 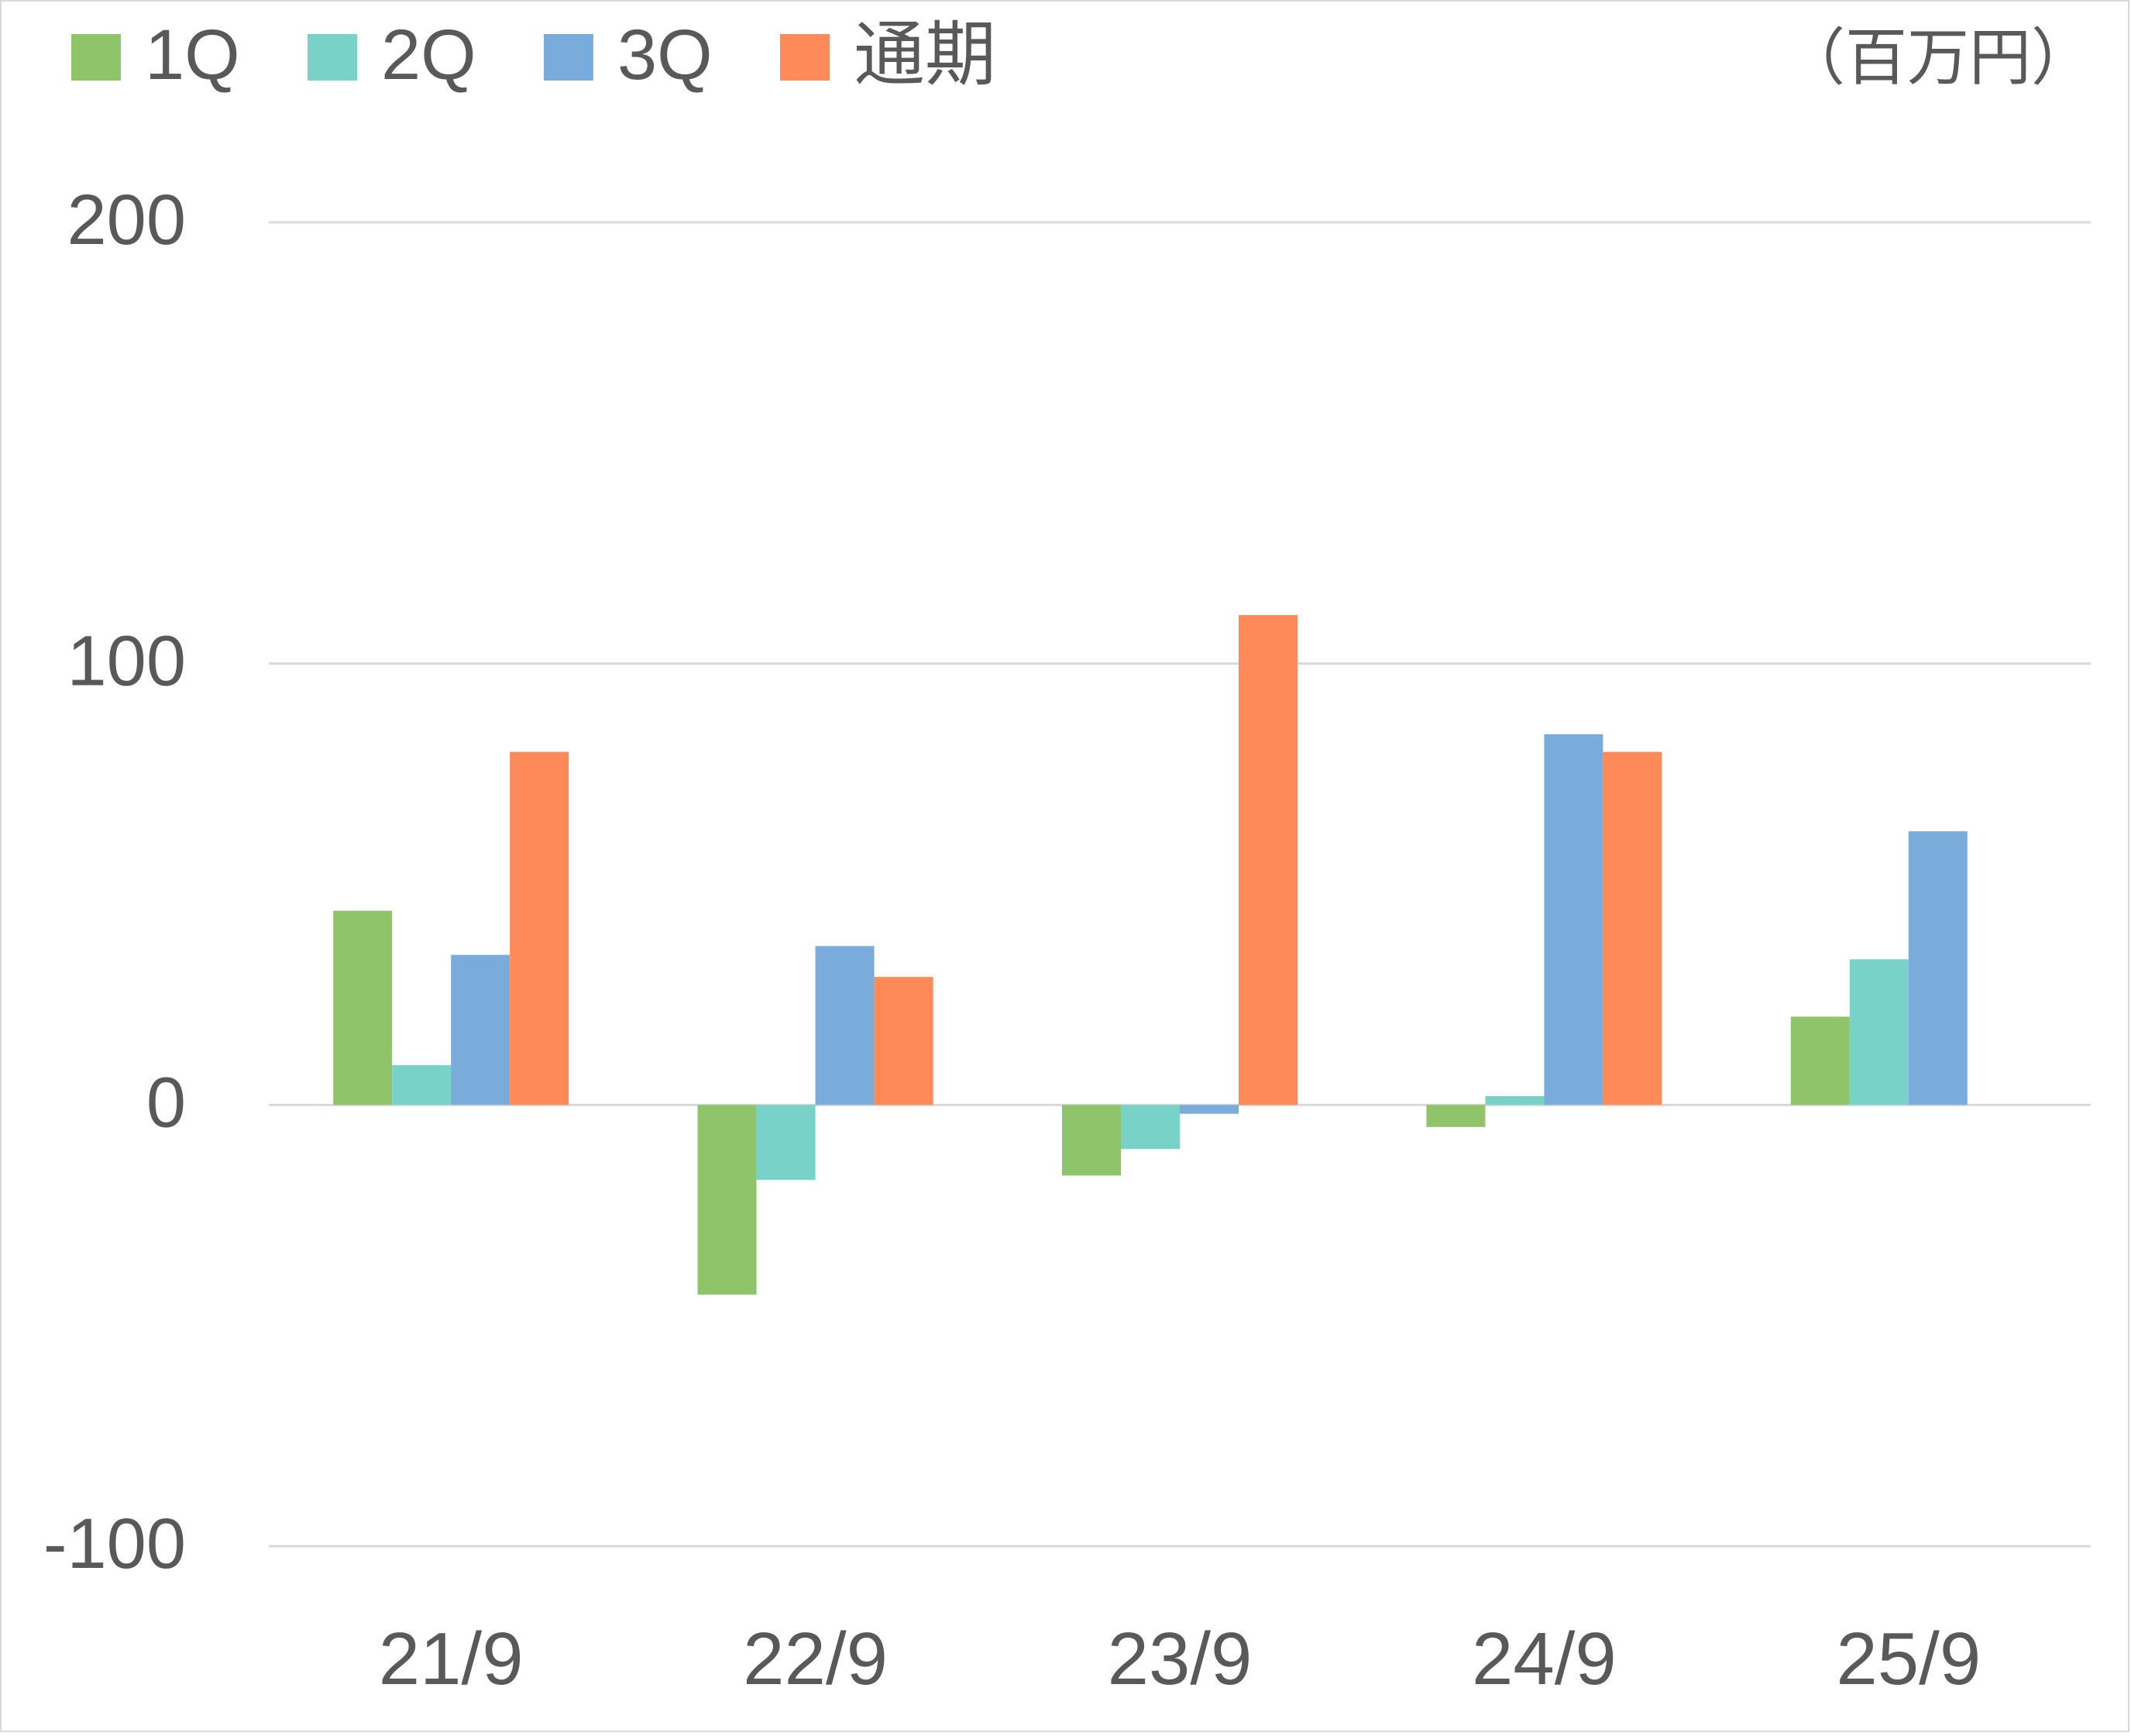 What do you see at coordinates (727, 1200) in the screenshot?
I see `bar-1Q-22/9` at bounding box center [727, 1200].